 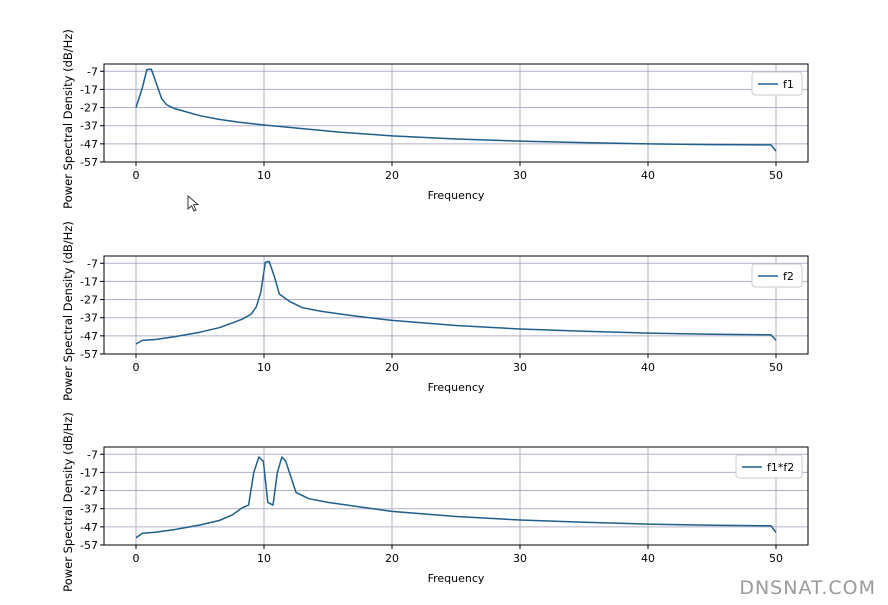 I want to click on legend-box, so click(x=769, y=466).